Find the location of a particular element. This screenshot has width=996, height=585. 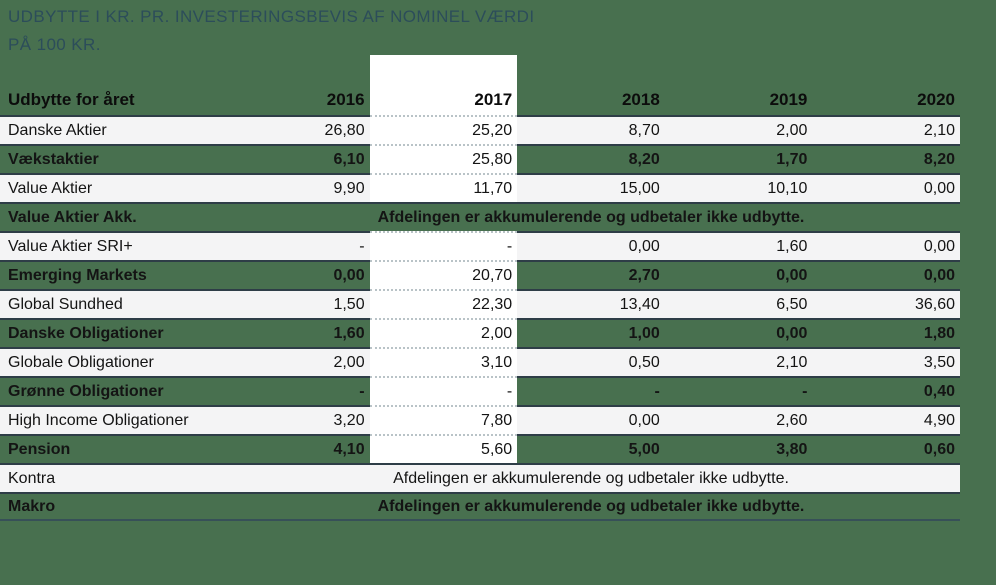

value-2018: 8,70 is located at coordinates (591, 129).